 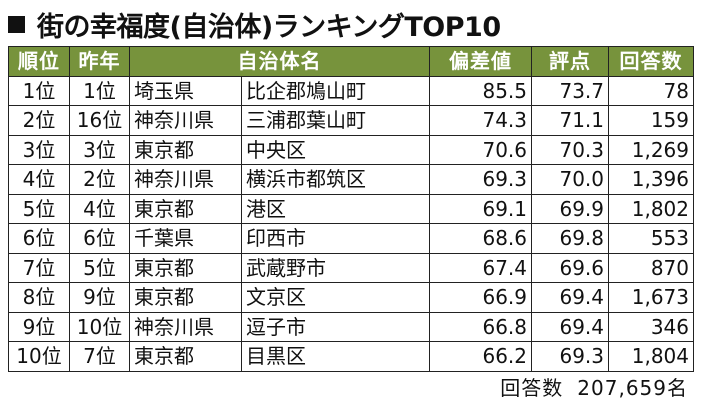 I want to click on score-cell: 69.3, so click(x=570, y=356).